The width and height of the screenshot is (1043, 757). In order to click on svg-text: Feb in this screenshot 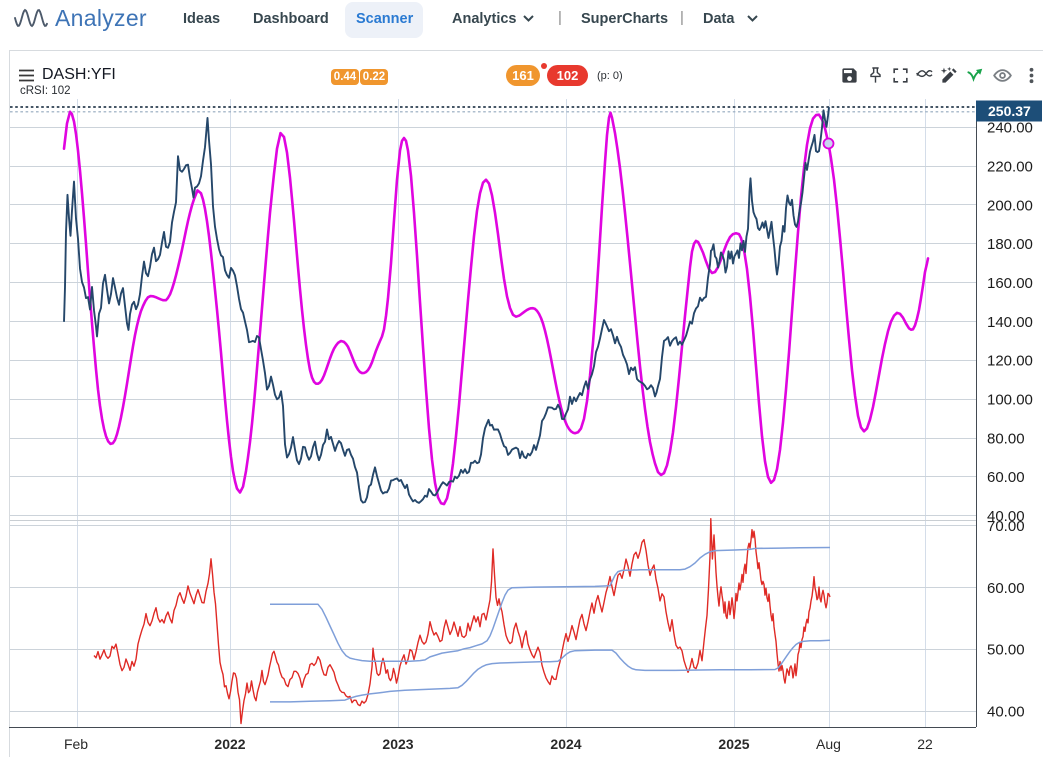, I will do `click(76, 744)`.